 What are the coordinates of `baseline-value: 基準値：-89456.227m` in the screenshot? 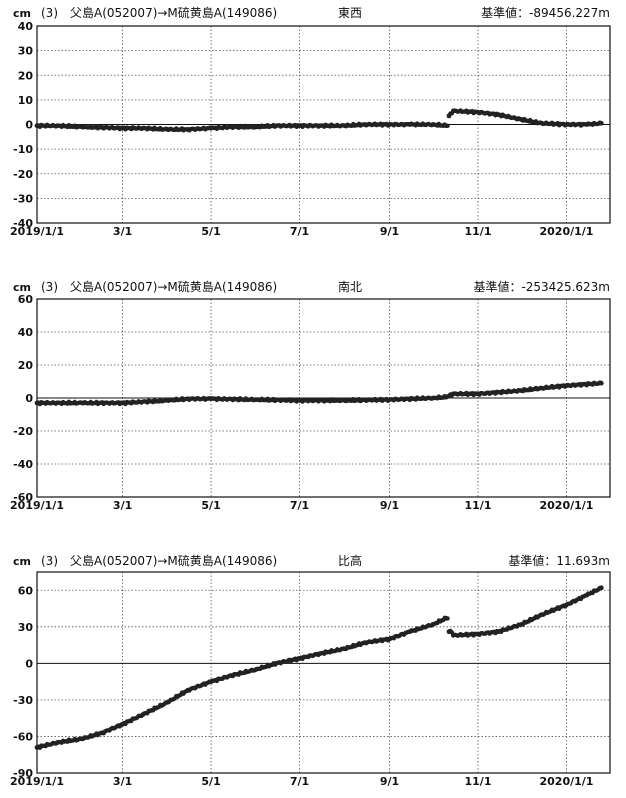 It's located at (545, 12).